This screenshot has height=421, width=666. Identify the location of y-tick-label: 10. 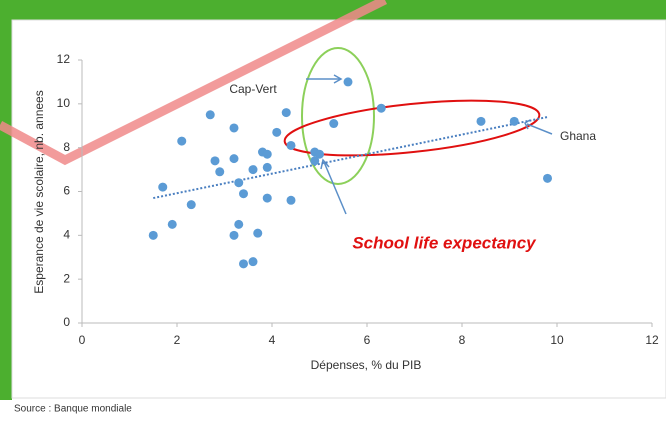
(64, 103).